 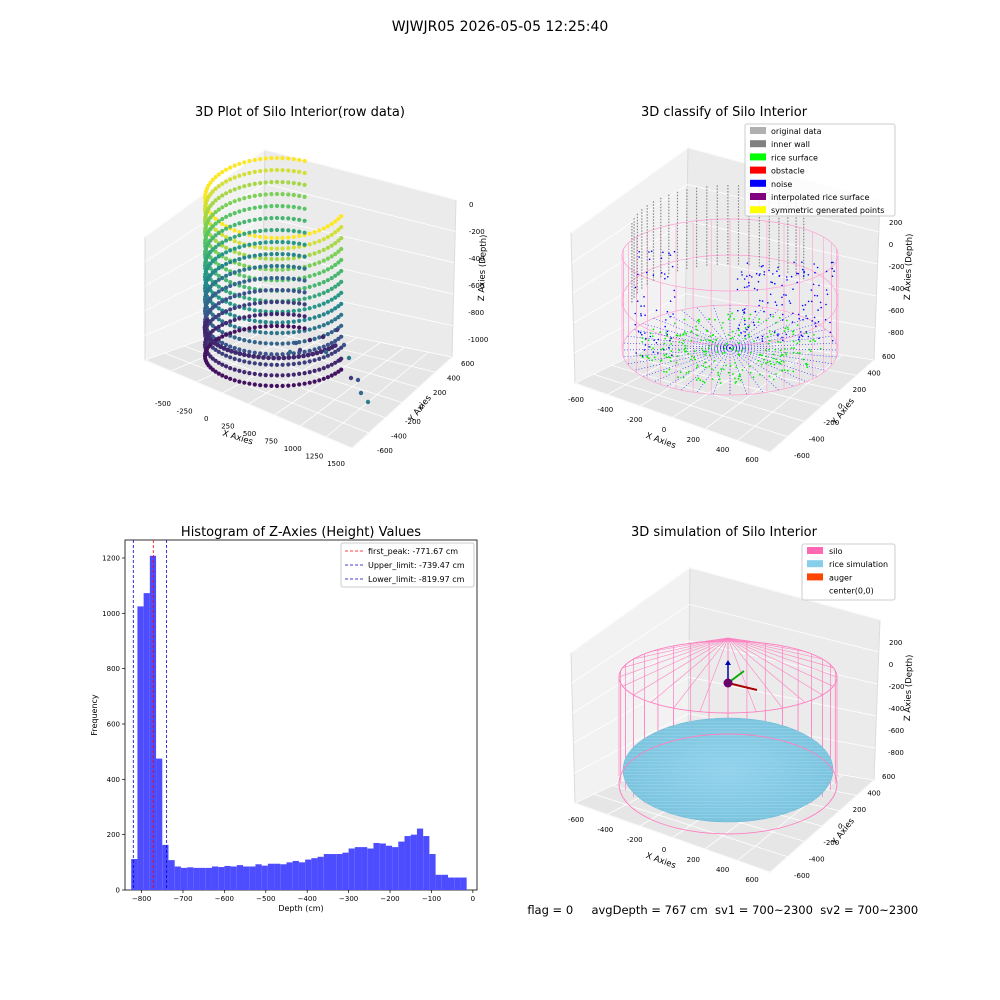 I want to click on grid-line, so click(x=630, y=644).